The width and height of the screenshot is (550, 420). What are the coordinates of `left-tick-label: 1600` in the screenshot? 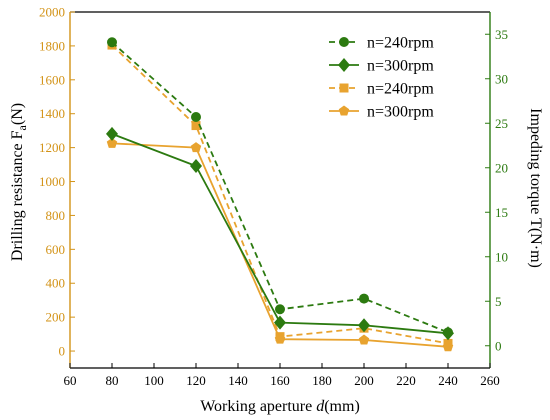 It's located at (52, 79).